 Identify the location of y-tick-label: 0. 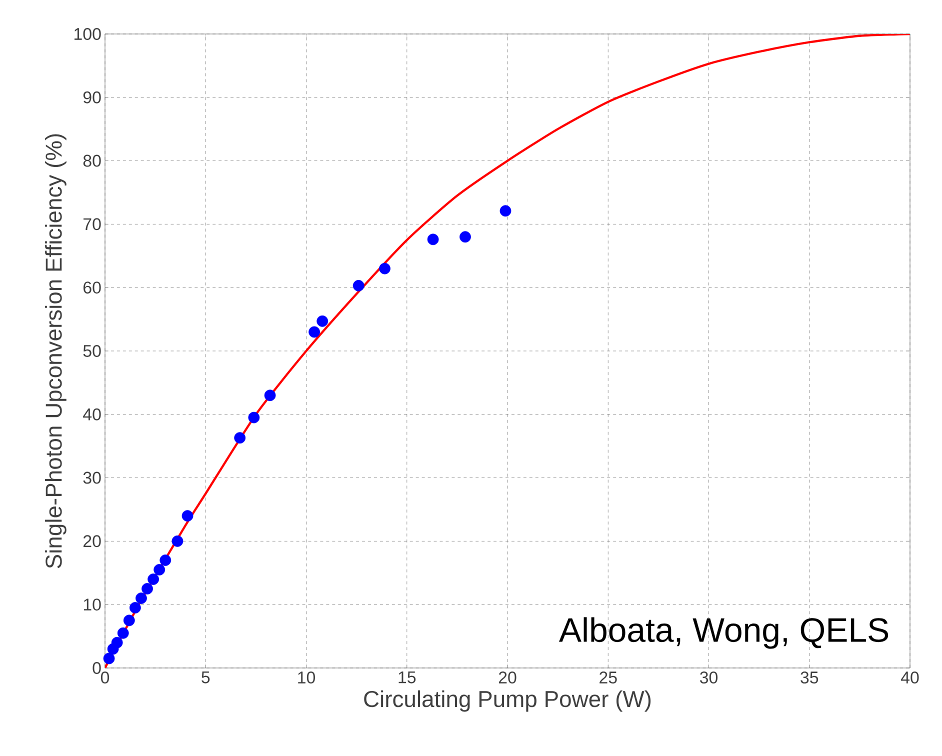
(96, 668).